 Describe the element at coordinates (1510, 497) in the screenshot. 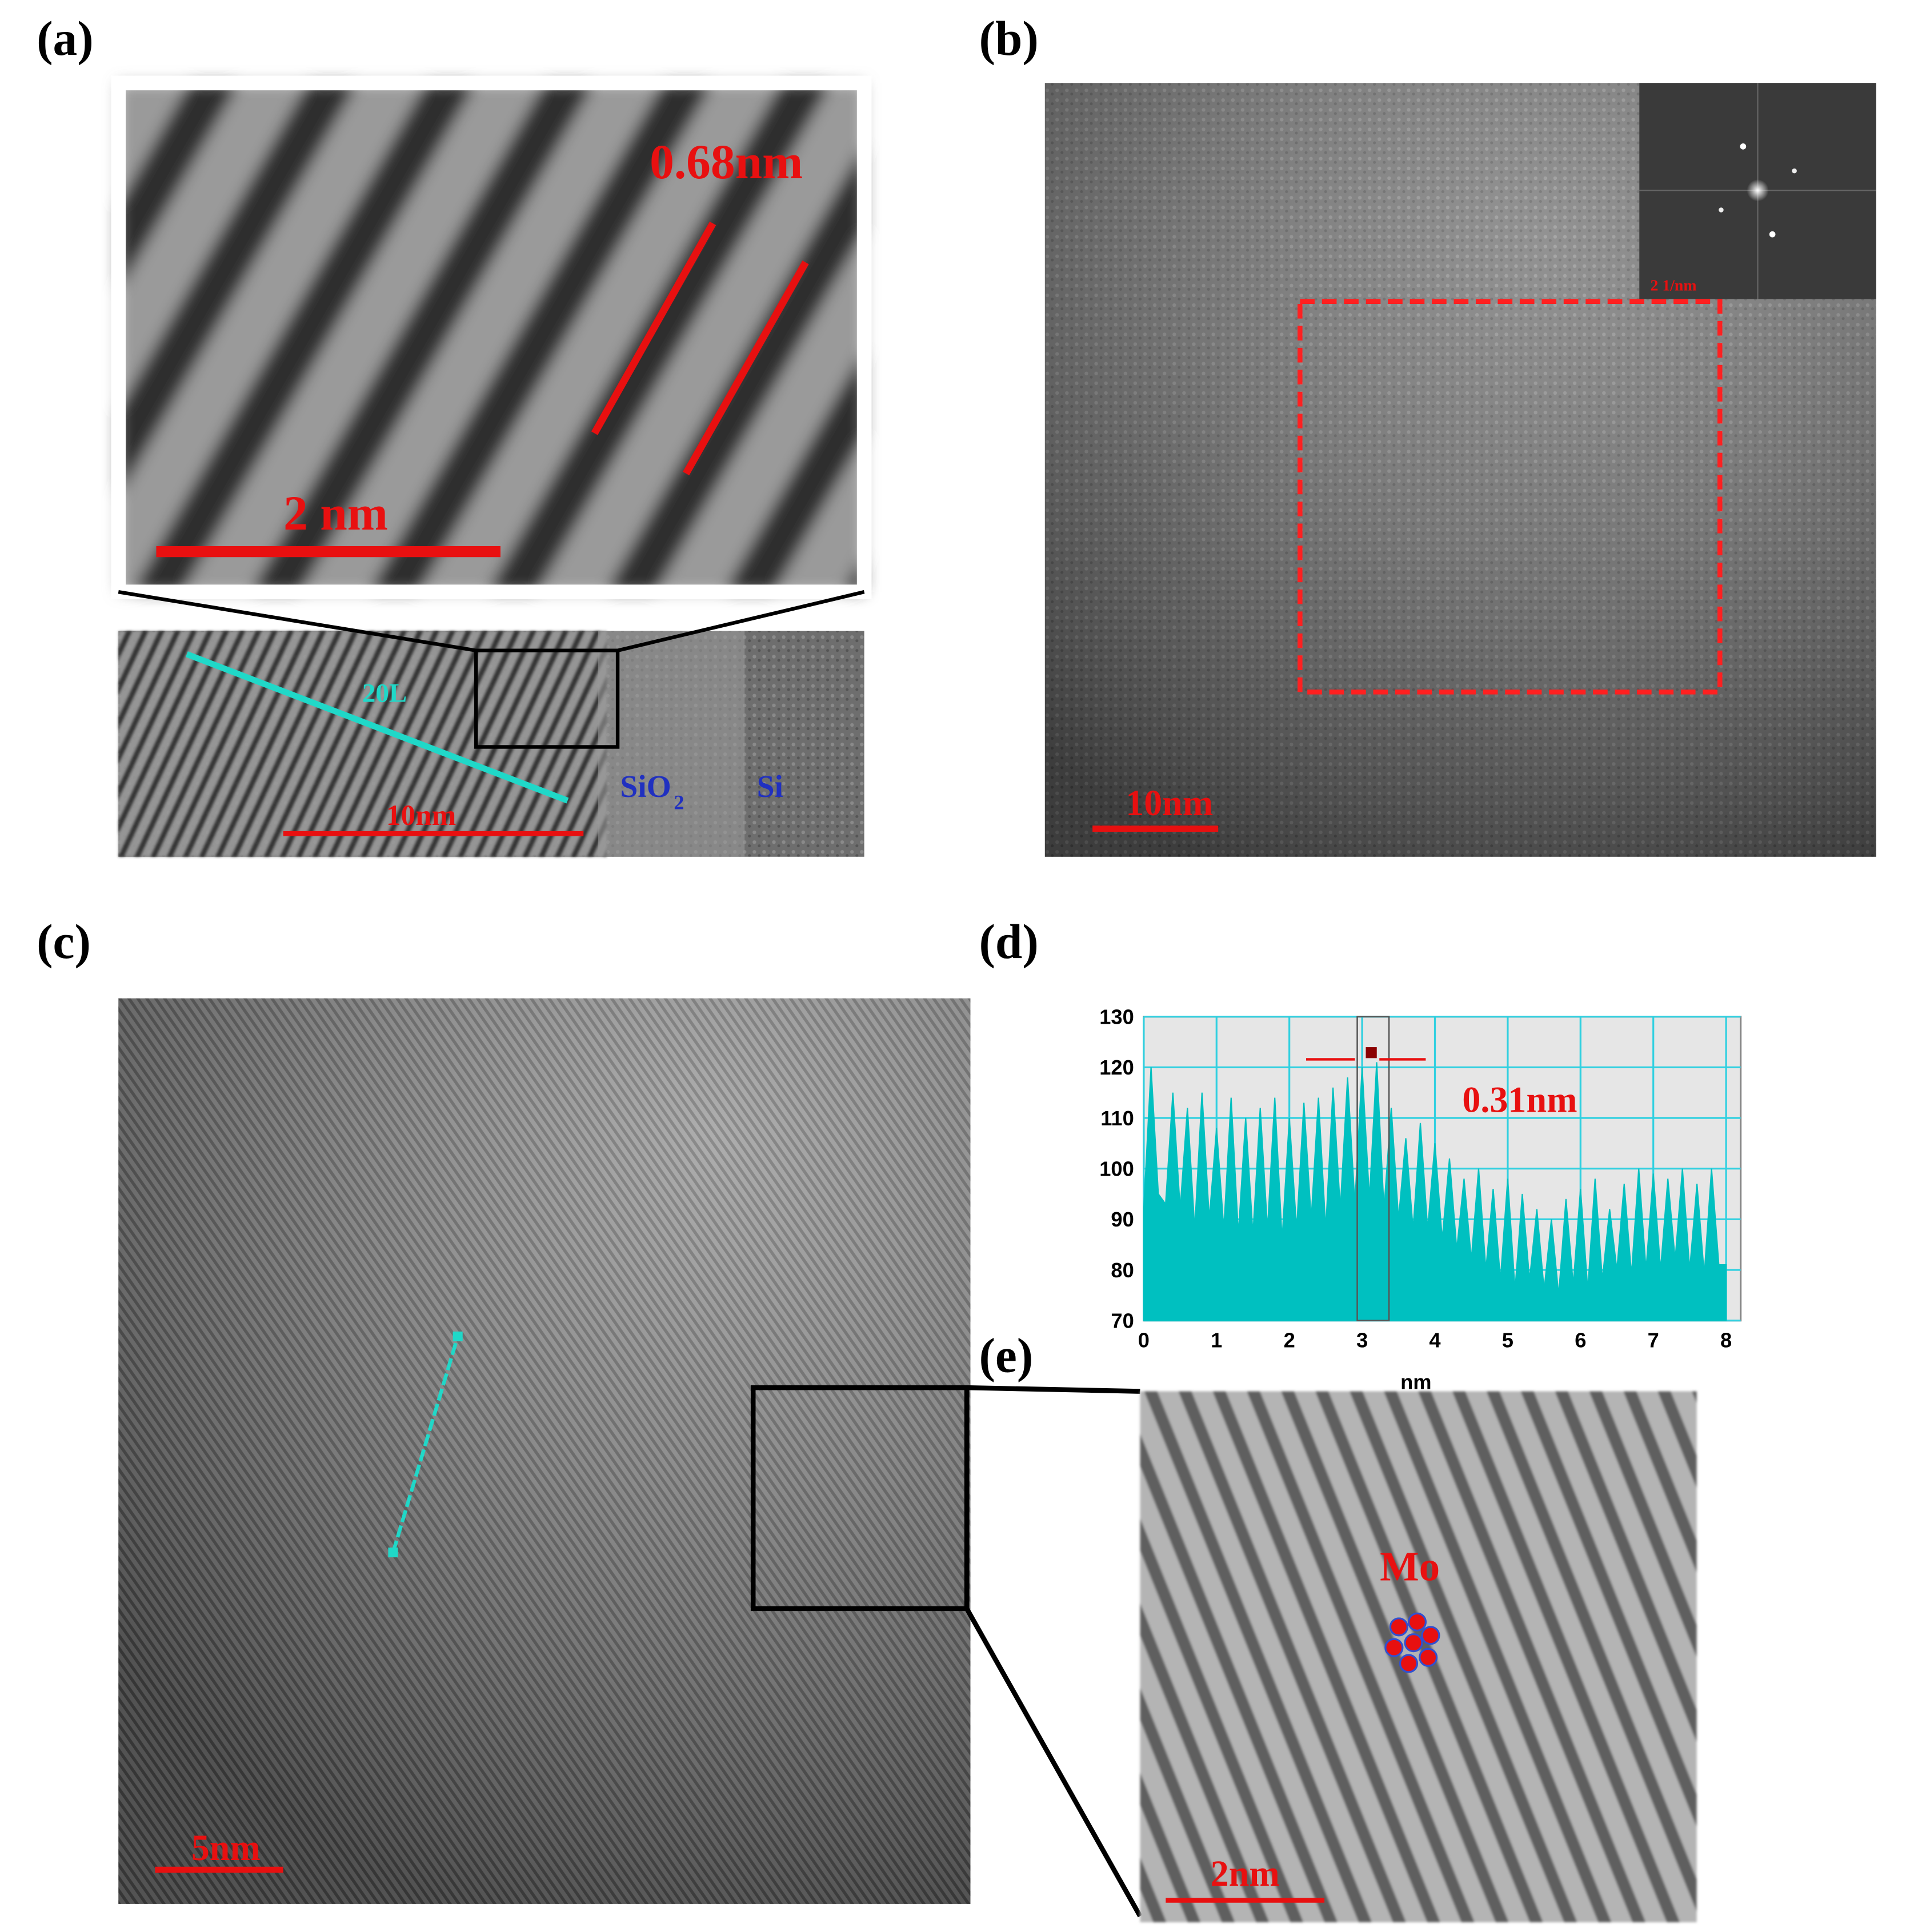

I see `region-box` at that location.